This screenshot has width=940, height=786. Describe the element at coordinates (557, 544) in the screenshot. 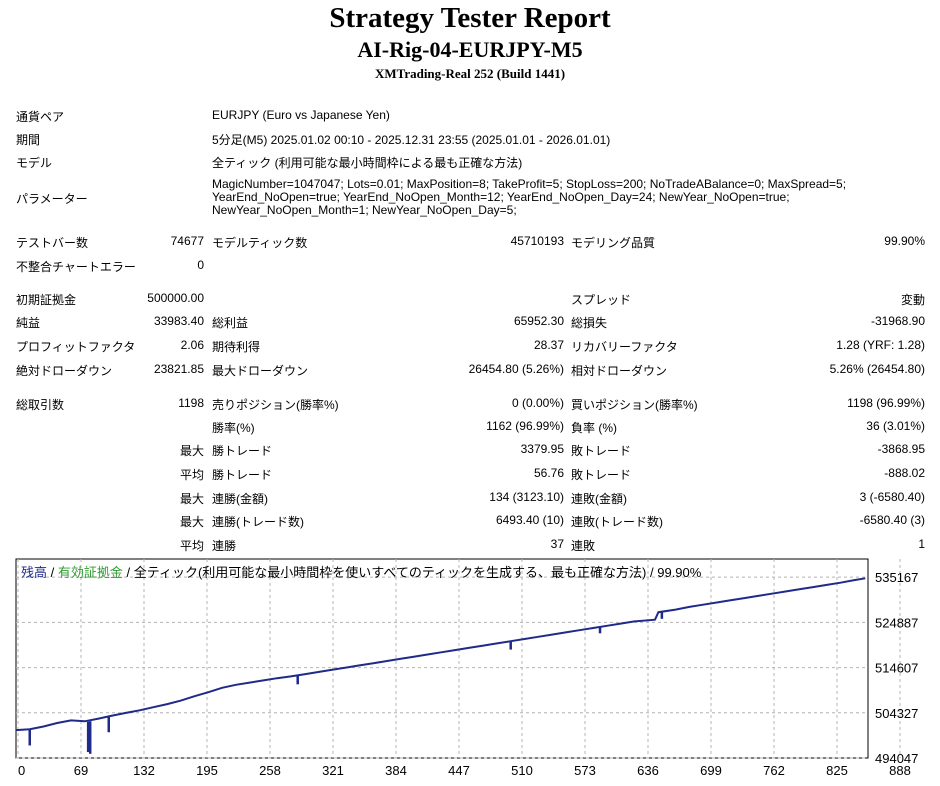

I see `avg-consec-win-value: 37` at that location.